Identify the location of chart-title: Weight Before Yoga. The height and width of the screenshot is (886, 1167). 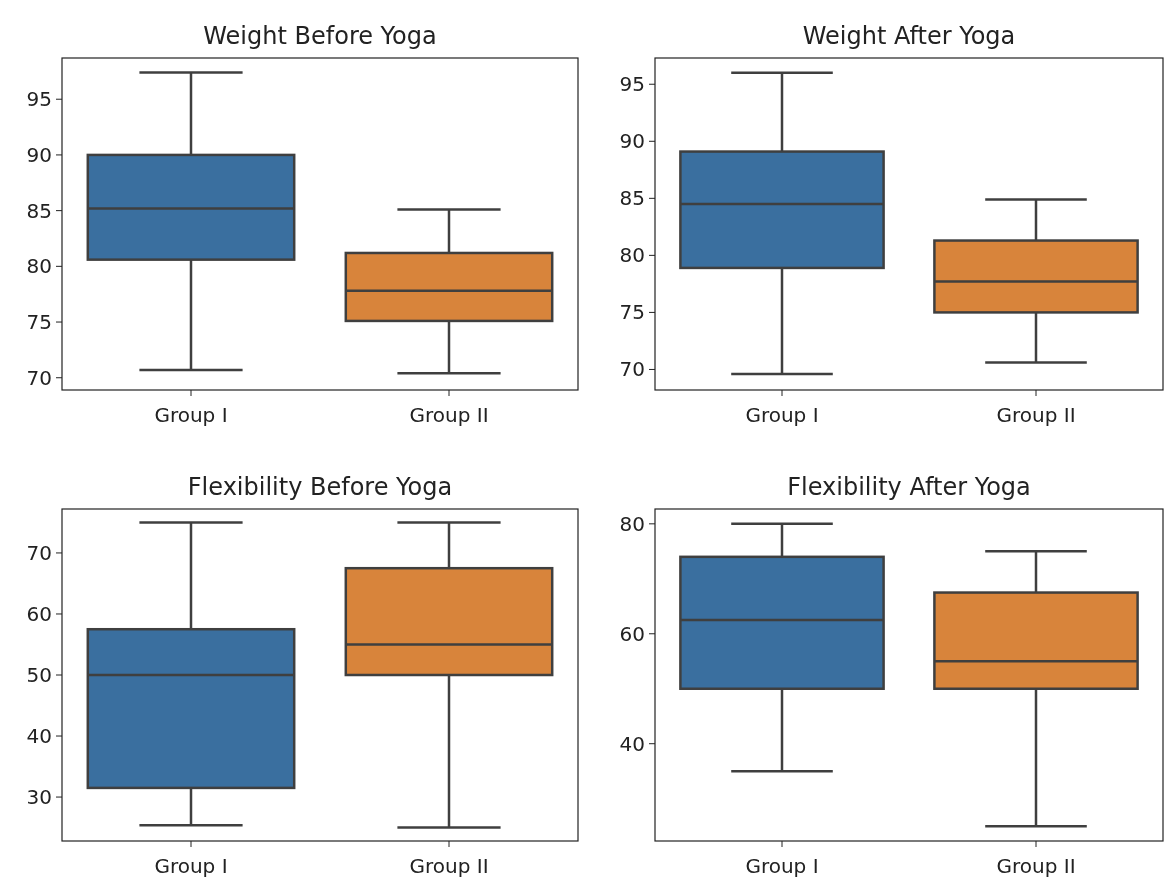
(320, 36).